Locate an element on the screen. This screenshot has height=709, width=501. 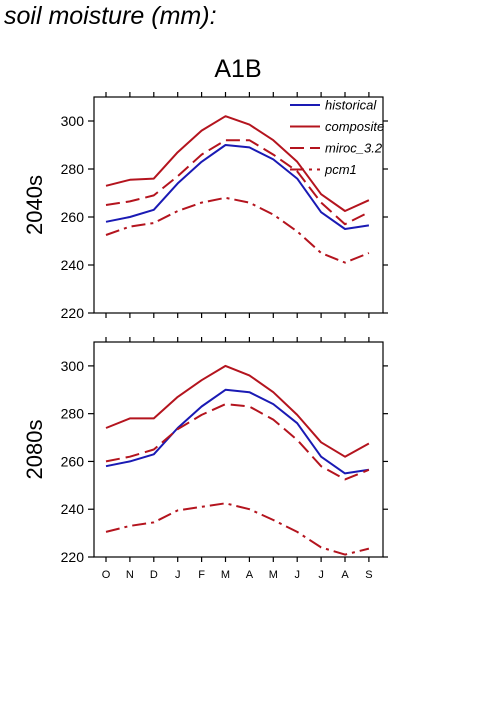
panel-label: 2040s is located at coordinates (34, 205).